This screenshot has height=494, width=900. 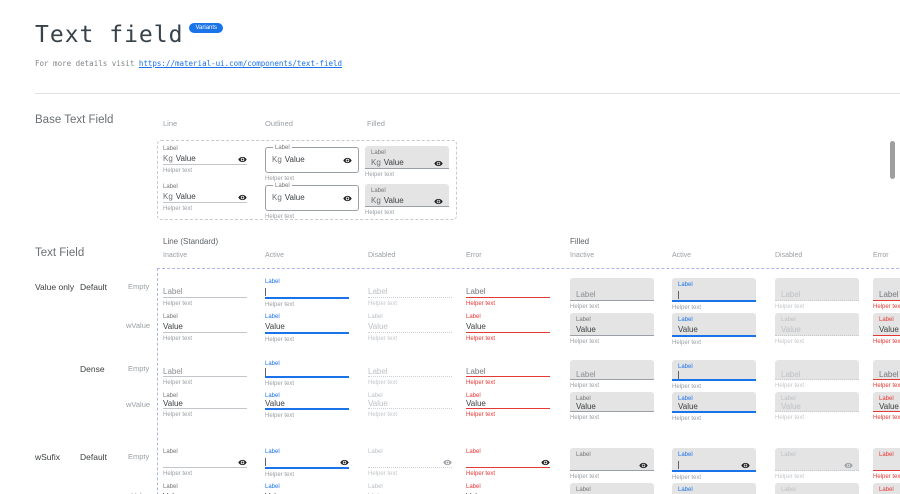 I want to click on textfield-filled-error-empty: Label Helper text, so click(x=886, y=294).